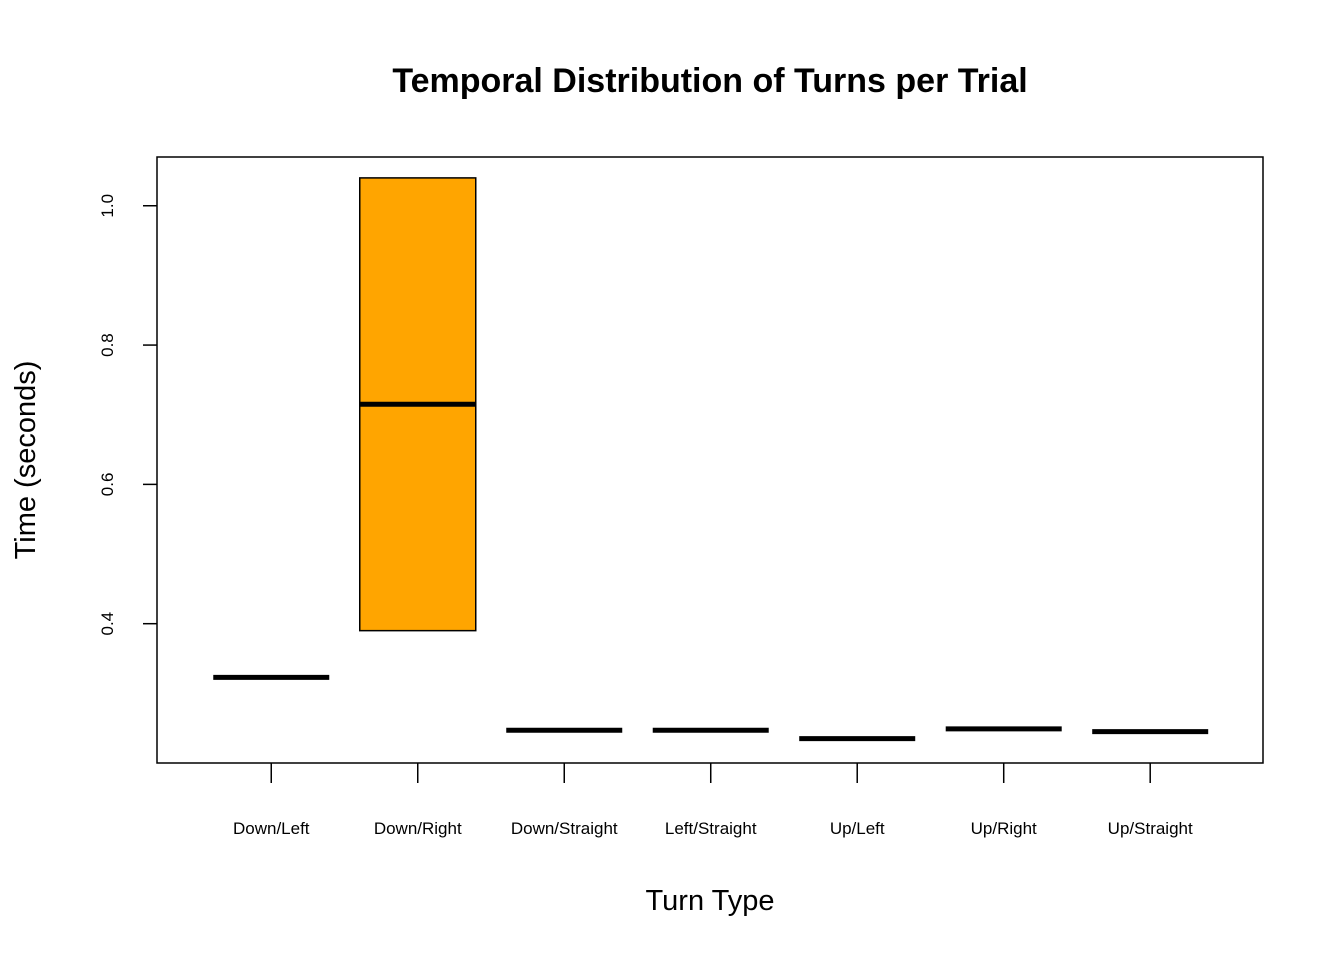 This screenshot has height=960, width=1344. Describe the element at coordinates (710, 901) in the screenshot. I see `x-axis-title: Turn Type` at that location.